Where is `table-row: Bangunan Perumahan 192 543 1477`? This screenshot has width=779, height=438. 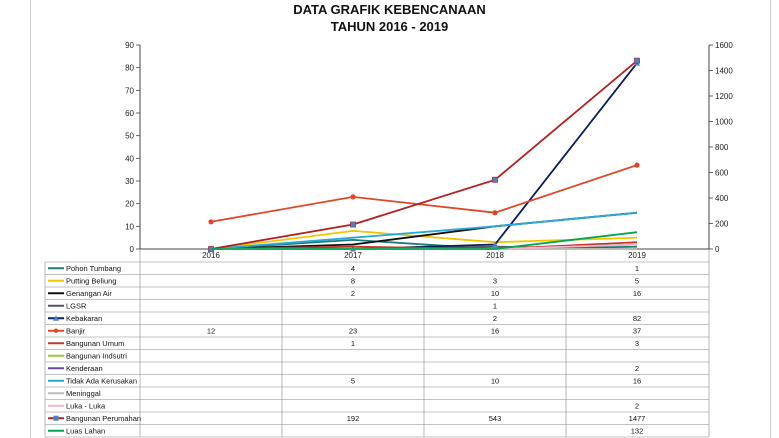 table-row: Bangunan Perumahan 192 543 1477 is located at coordinates (346, 418).